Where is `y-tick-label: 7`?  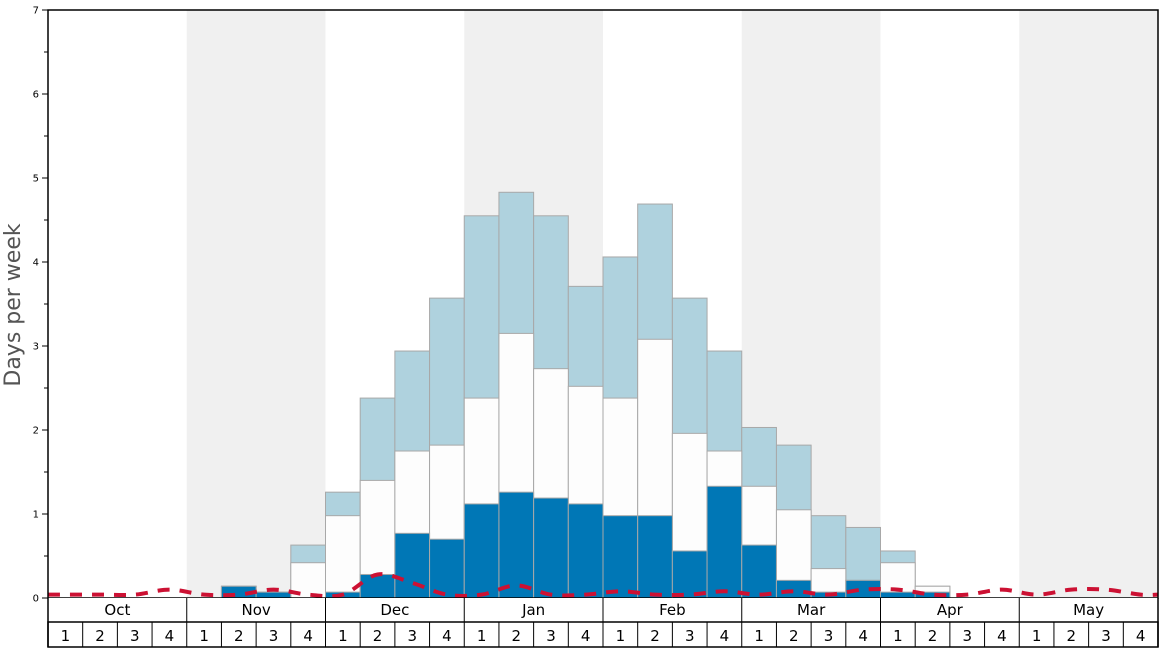 y-tick-label: 7 is located at coordinates (36, 11).